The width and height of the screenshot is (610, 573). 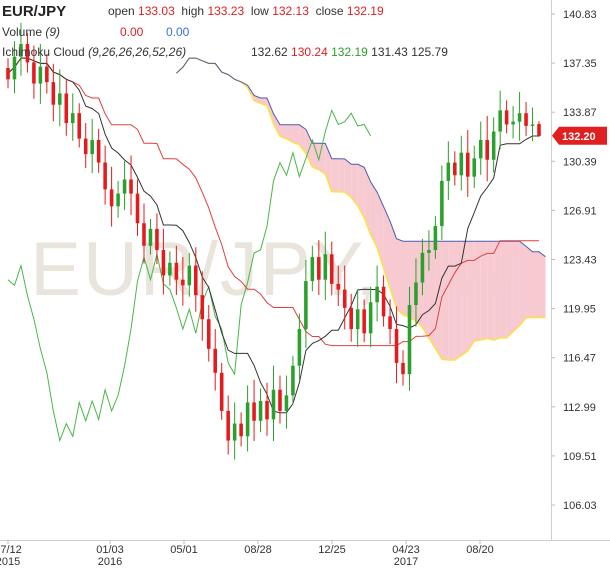 What do you see at coordinates (184, 550) in the screenshot?
I see `x-tick-label: 05/01` at bounding box center [184, 550].